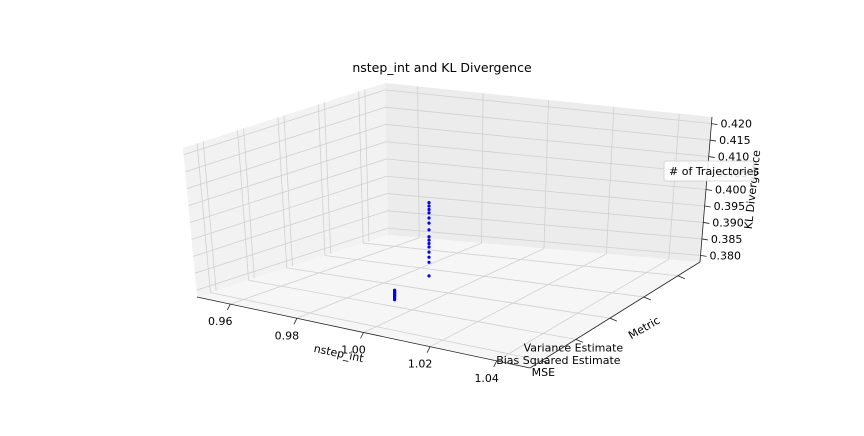  I want to click on x-tick-label: 1.04, so click(486, 378).